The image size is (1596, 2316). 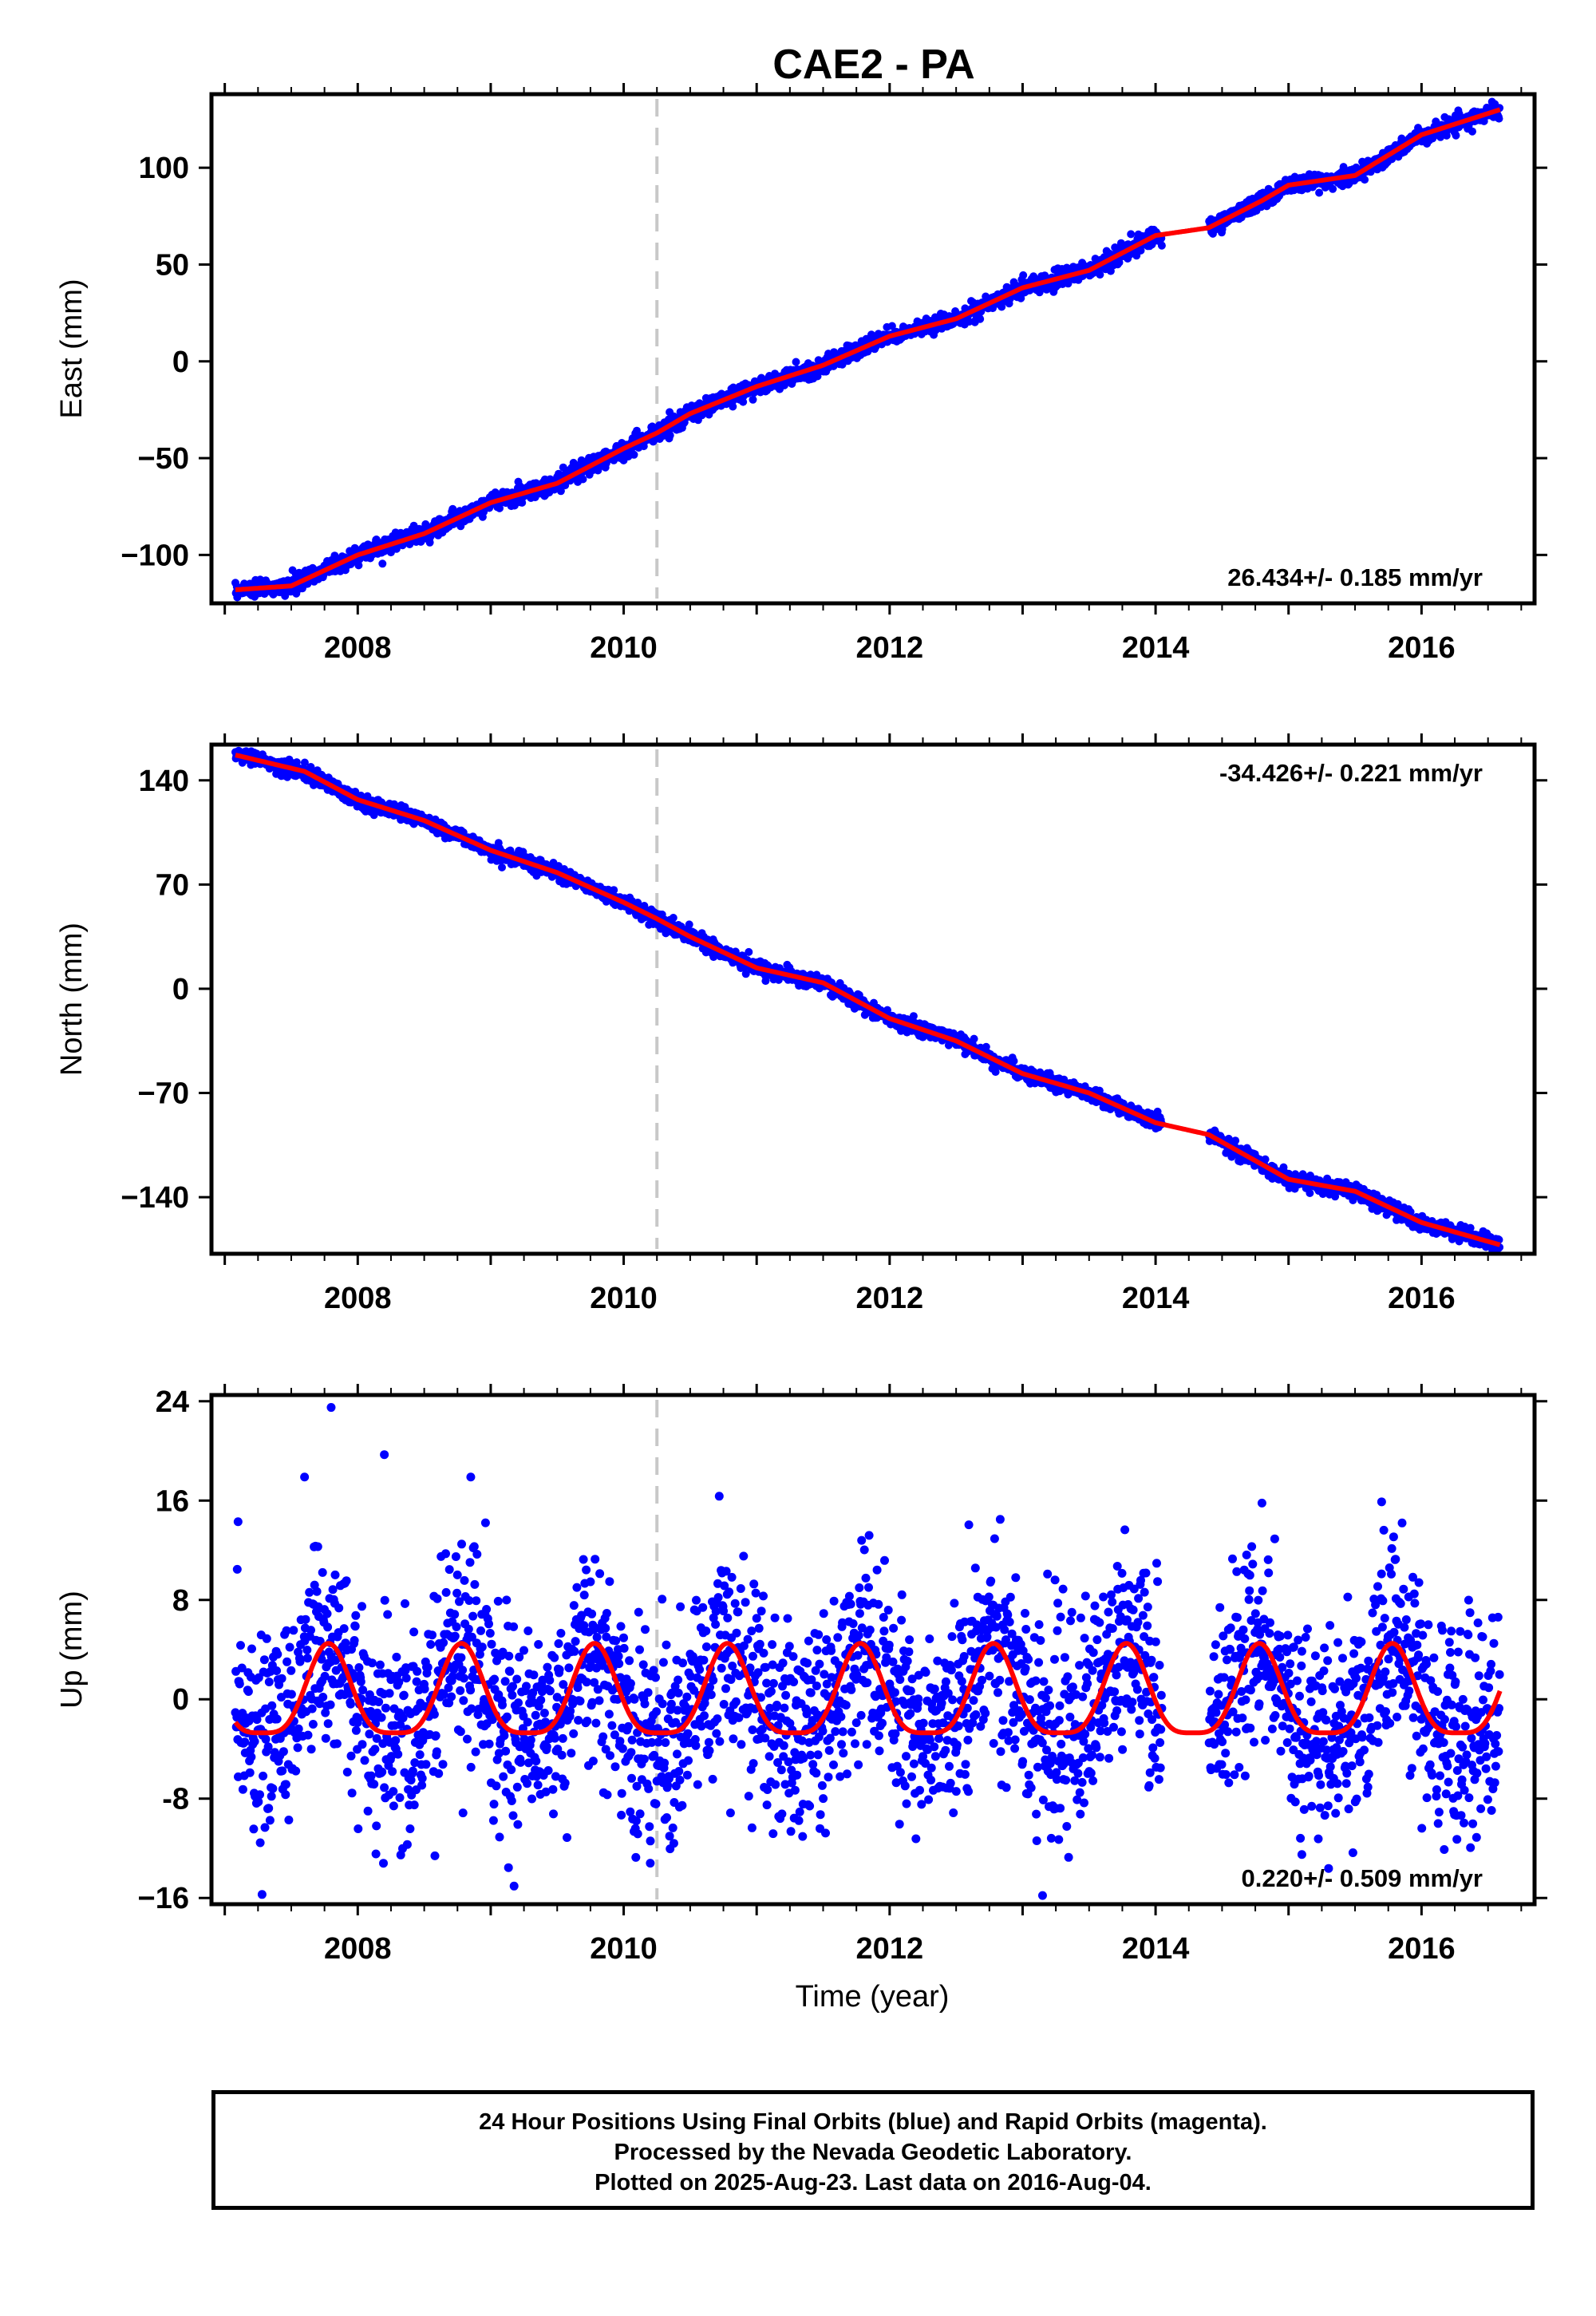 What do you see at coordinates (873, 1997) in the screenshot?
I see `x-axis-label: Time (year)` at bounding box center [873, 1997].